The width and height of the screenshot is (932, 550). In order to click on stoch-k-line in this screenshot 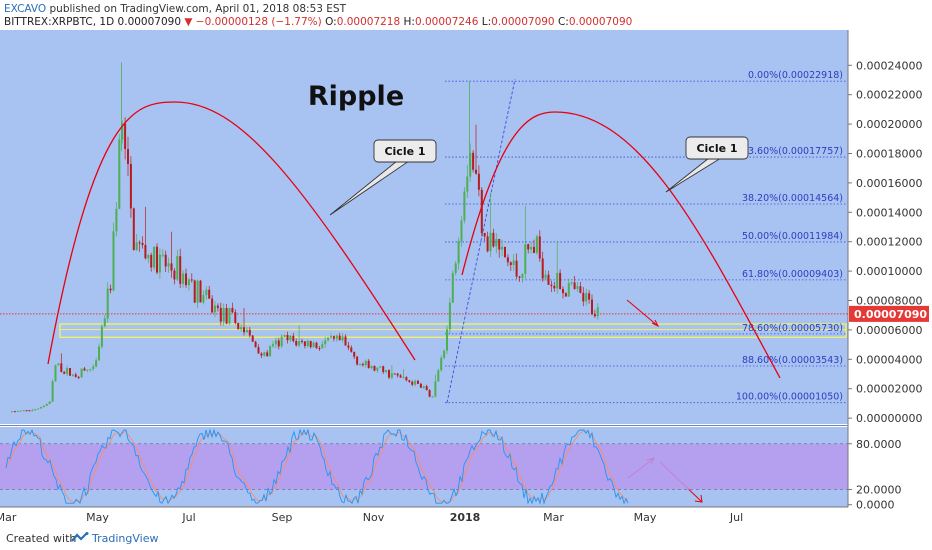, I will do `click(317, 466)`.